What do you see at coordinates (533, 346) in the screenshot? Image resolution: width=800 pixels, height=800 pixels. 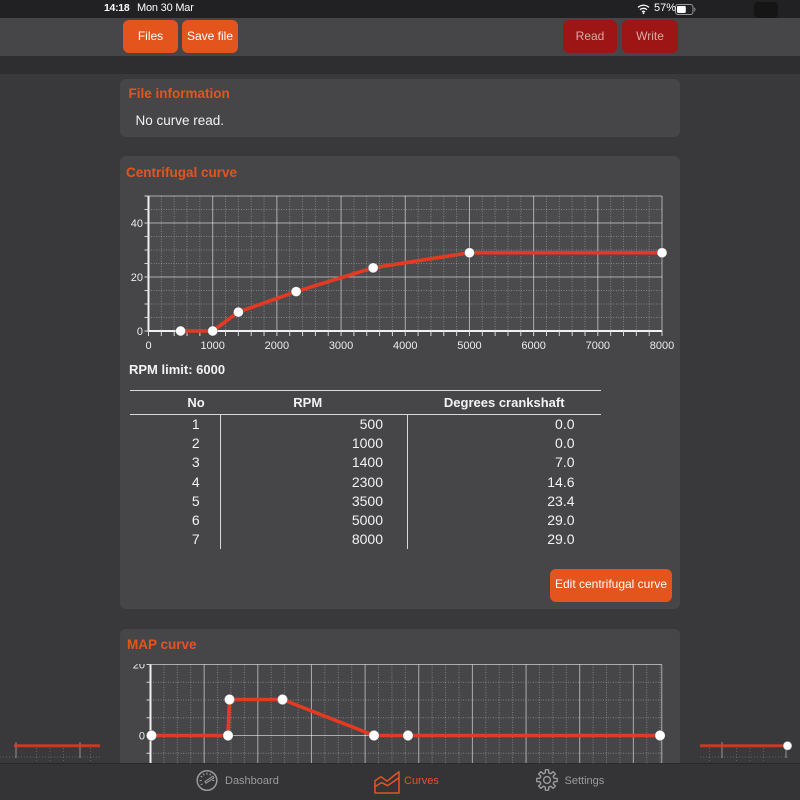 I see `svg-text: 6000` at bounding box center [533, 346].